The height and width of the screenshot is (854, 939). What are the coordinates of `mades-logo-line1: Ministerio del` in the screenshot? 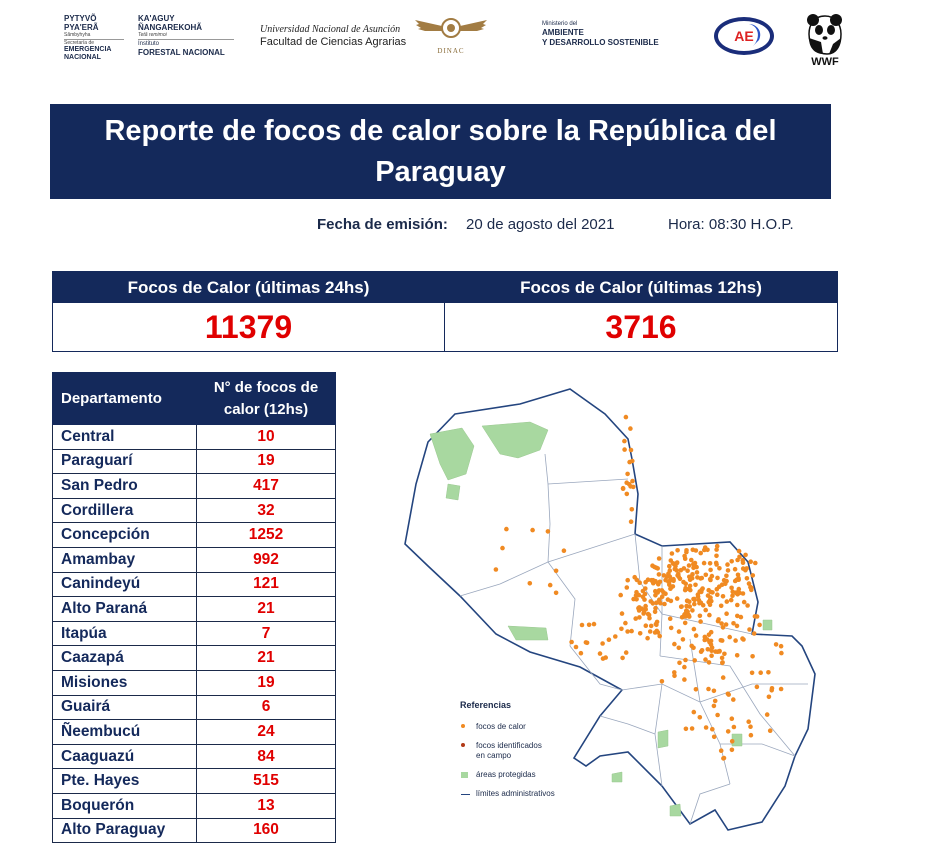 It's located at (560, 24).